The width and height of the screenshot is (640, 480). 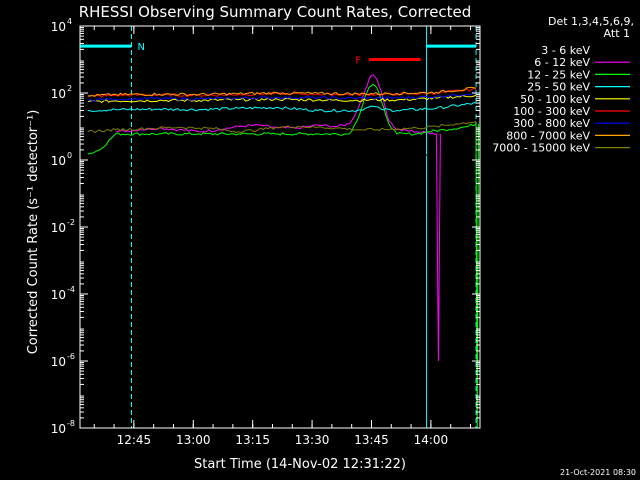 What do you see at coordinates (69, 88) in the screenshot?
I see `y-tick-exponent: 2` at bounding box center [69, 88].